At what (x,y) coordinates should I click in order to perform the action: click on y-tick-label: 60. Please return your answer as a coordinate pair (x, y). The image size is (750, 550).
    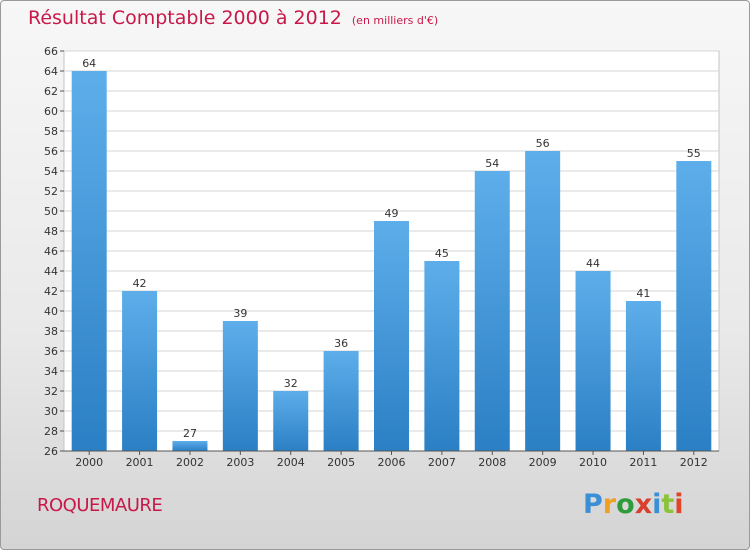
    Looking at the image, I should click on (51, 111).